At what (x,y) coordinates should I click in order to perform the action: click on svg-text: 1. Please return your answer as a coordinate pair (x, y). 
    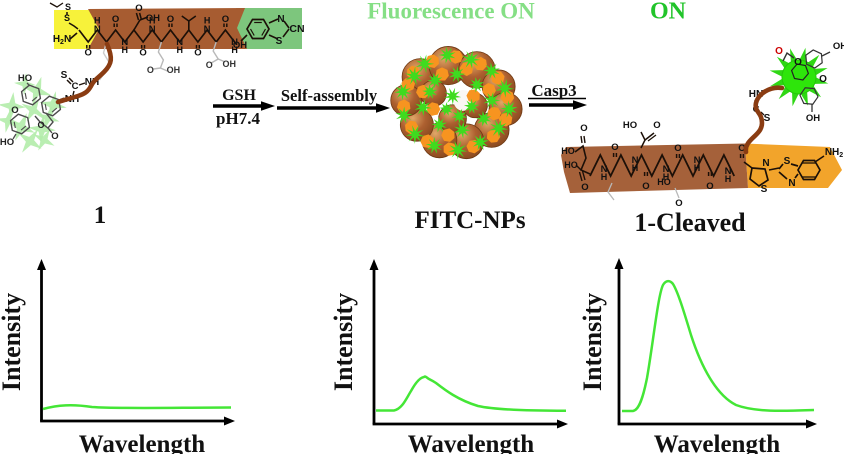
    Looking at the image, I should click on (100, 215).